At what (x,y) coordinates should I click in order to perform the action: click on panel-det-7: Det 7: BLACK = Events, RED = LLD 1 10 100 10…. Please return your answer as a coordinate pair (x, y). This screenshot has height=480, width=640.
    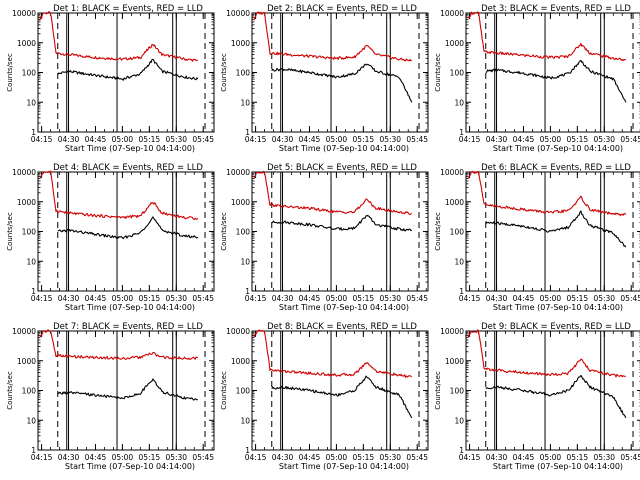
    Looking at the image, I should click on (110, 396).